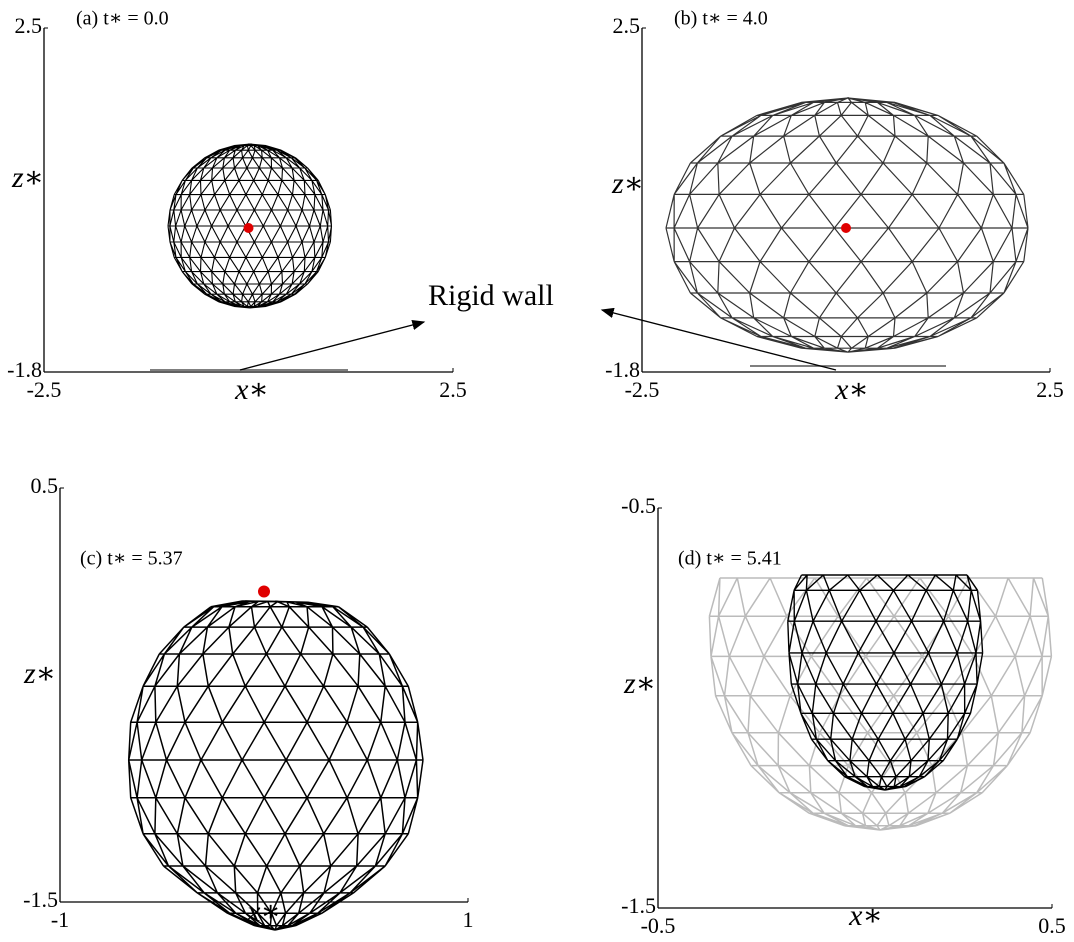 Image resolution: width=1074 pixels, height=942 pixels. I want to click on x-tick-label: 0.5, so click(1052, 925).